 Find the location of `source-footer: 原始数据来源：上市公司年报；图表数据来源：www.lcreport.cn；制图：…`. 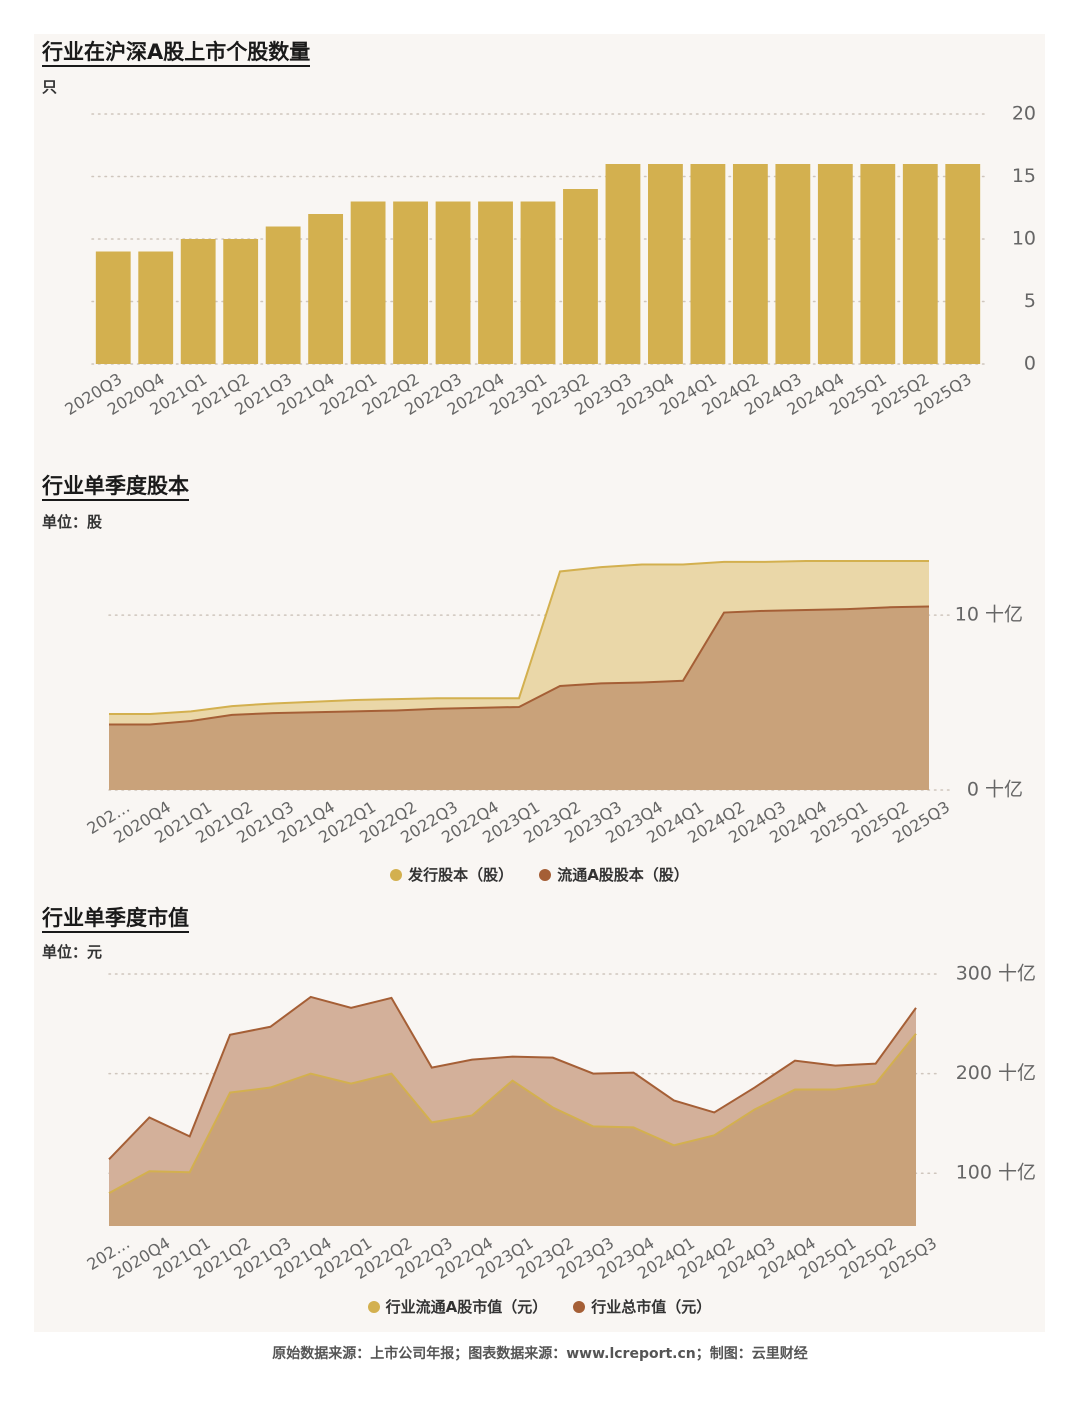

source-footer: 原始数据来源：上市公司年报；图表数据来源：www.lcreport.cn；制图：… is located at coordinates (540, 1354).